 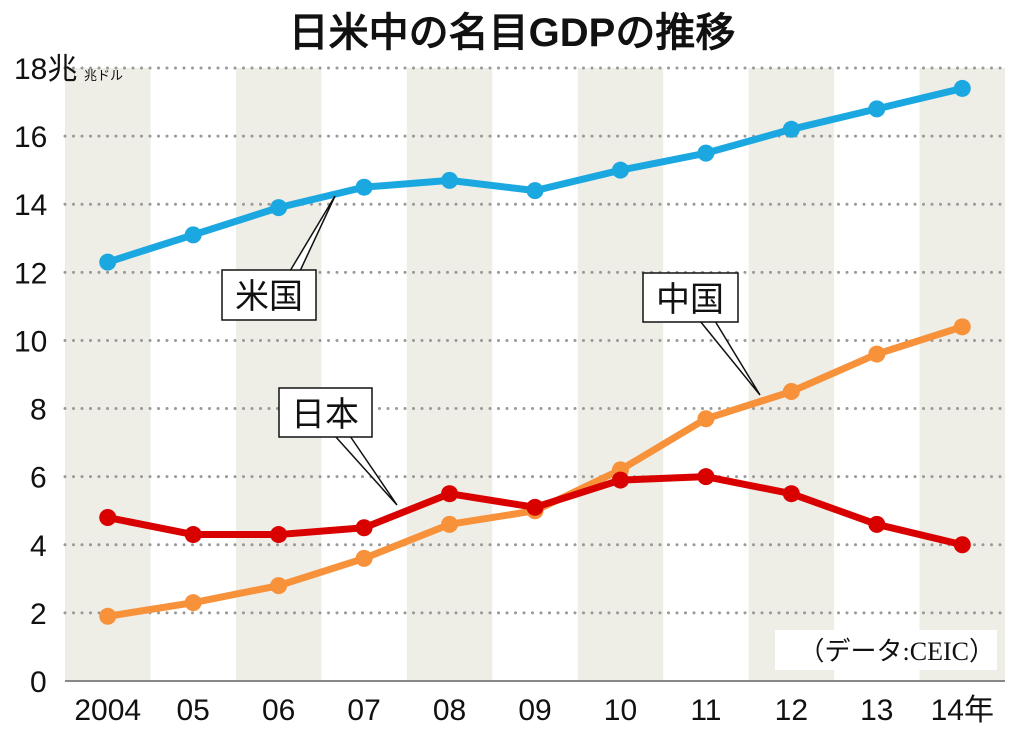 What do you see at coordinates (30, 273) in the screenshot?
I see `y-tick-label: 12` at bounding box center [30, 273].